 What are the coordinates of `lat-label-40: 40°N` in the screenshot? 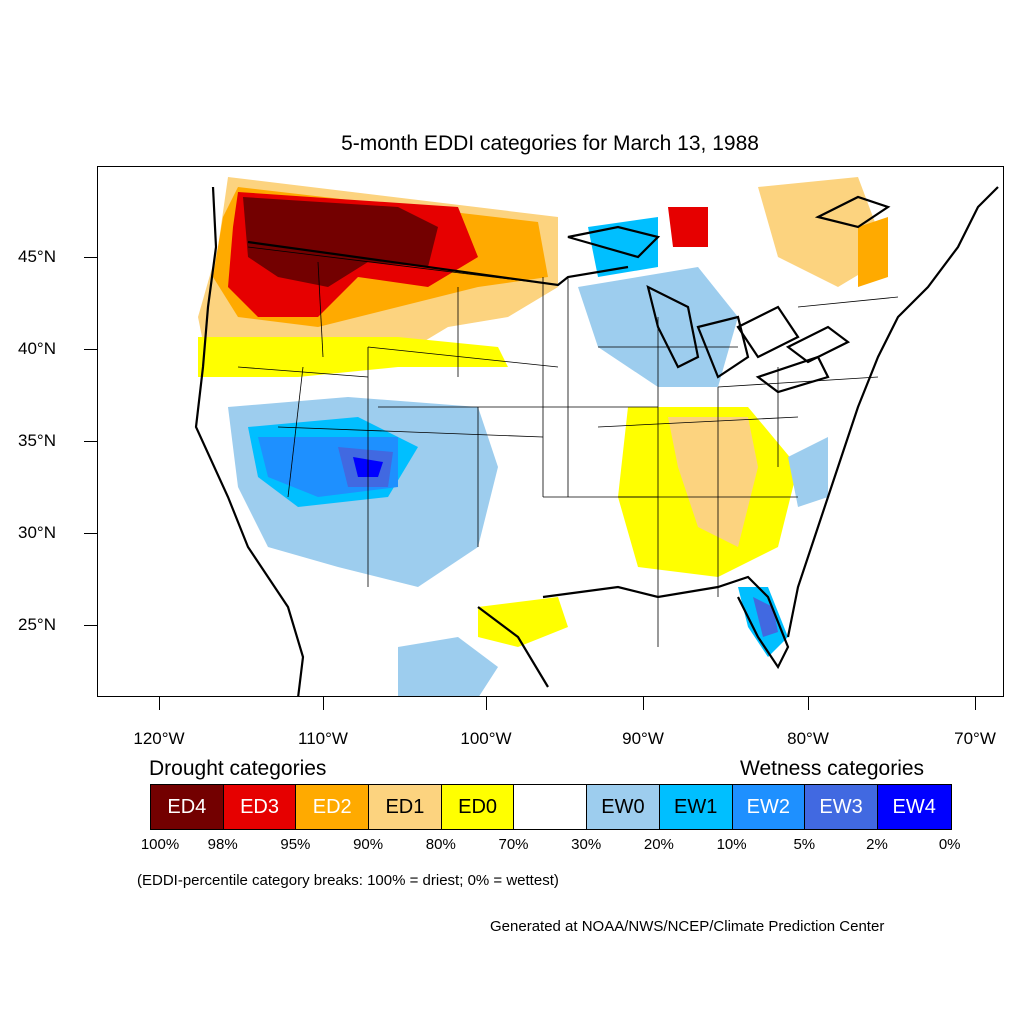 It's located at (37, 348).